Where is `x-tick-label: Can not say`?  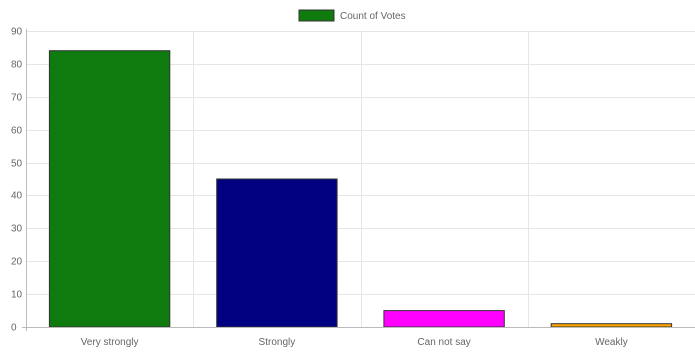
x-tick-label: Can not say is located at coordinates (443, 342).